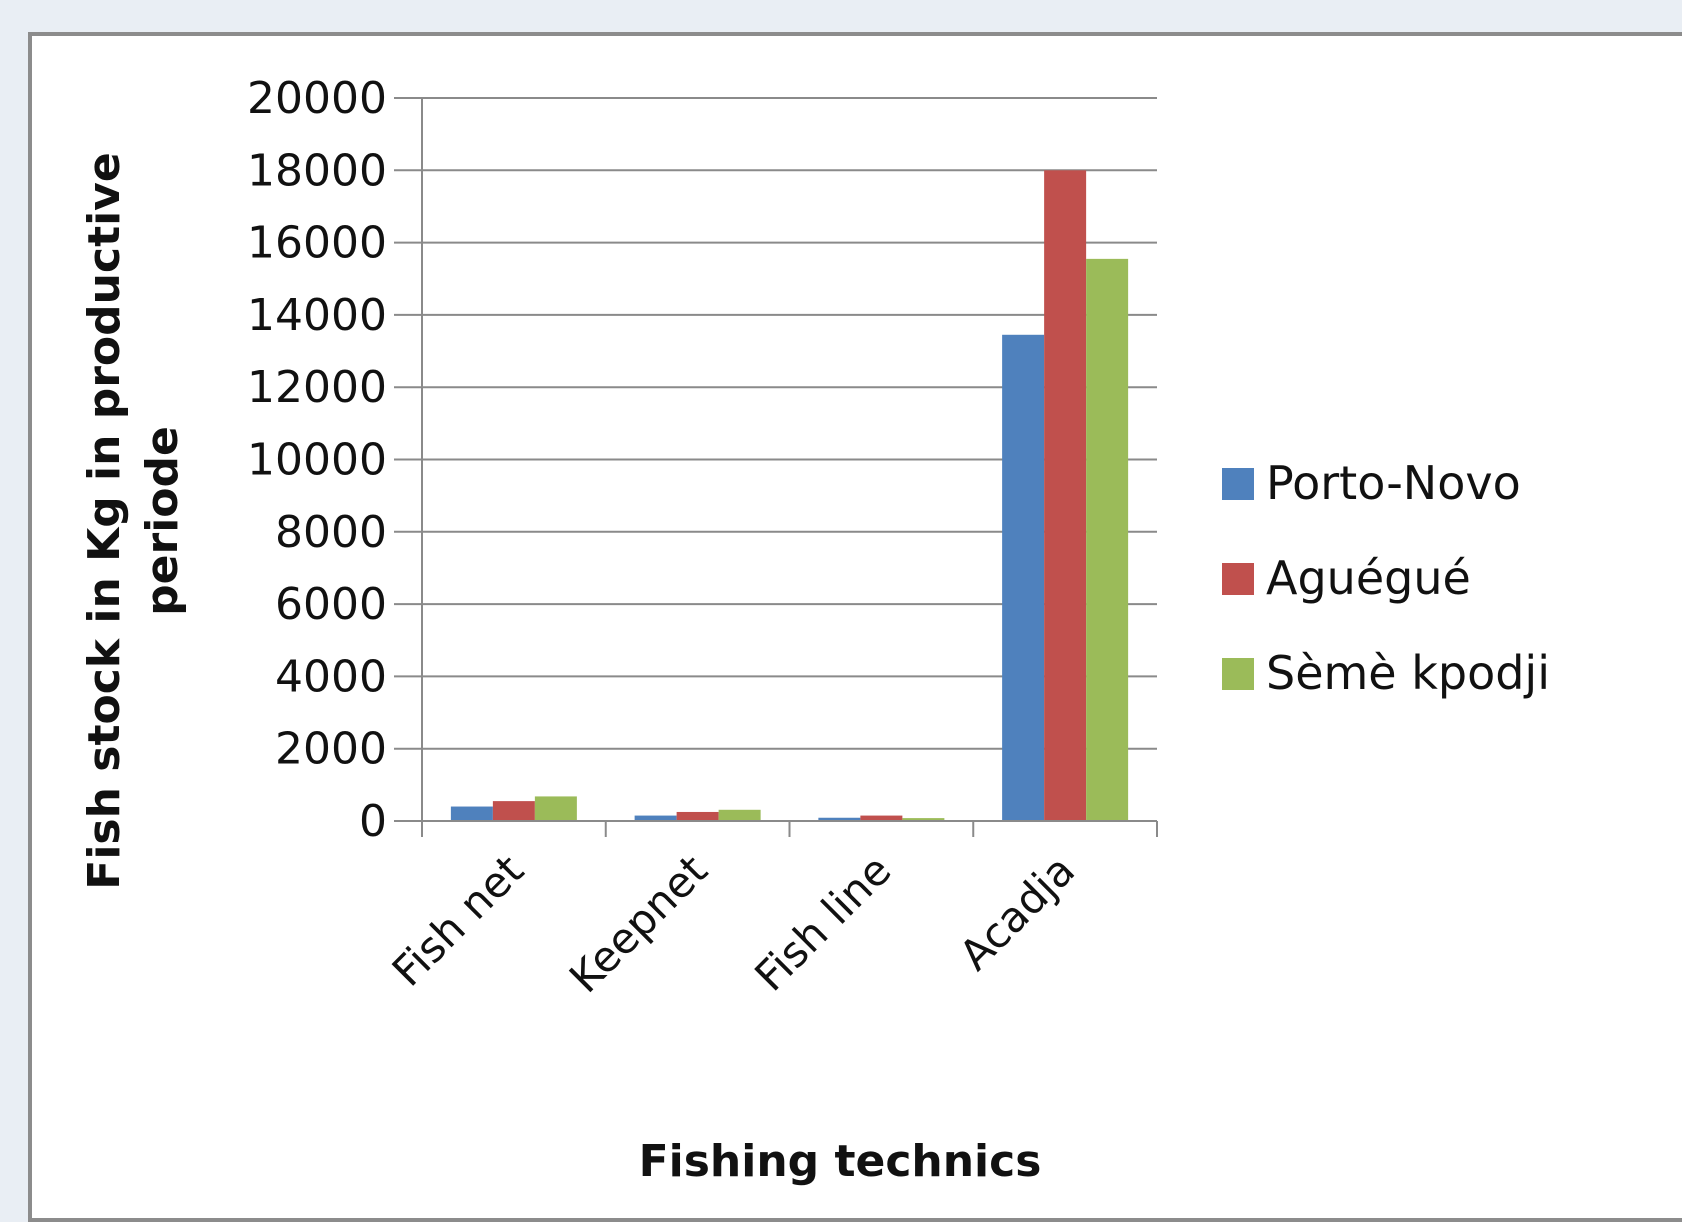 This screenshot has height=1222, width=1682. What do you see at coordinates (331, 532) in the screenshot?
I see `y-tick-label: 8000` at bounding box center [331, 532].